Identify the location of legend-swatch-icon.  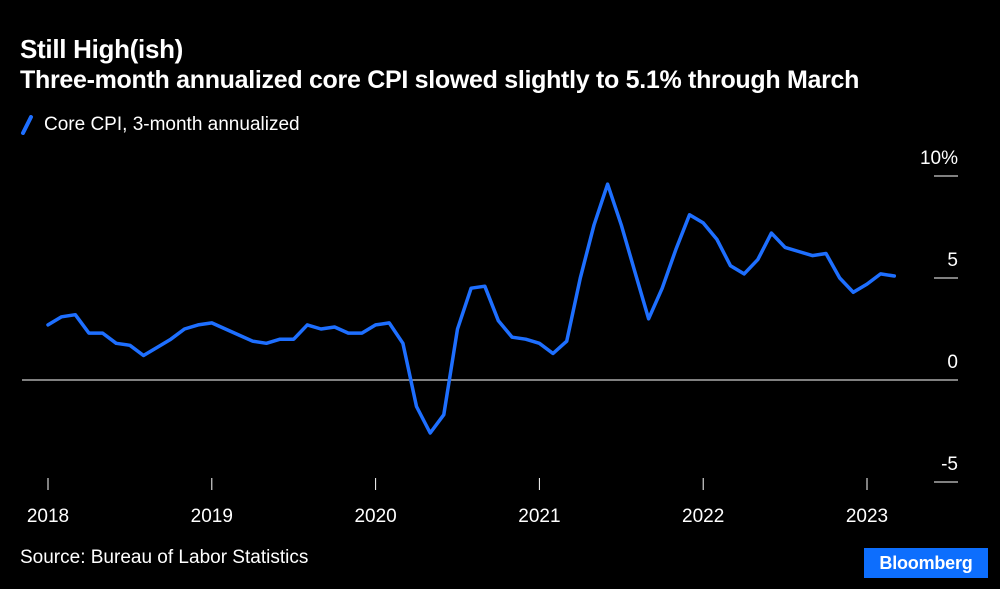
(27, 125).